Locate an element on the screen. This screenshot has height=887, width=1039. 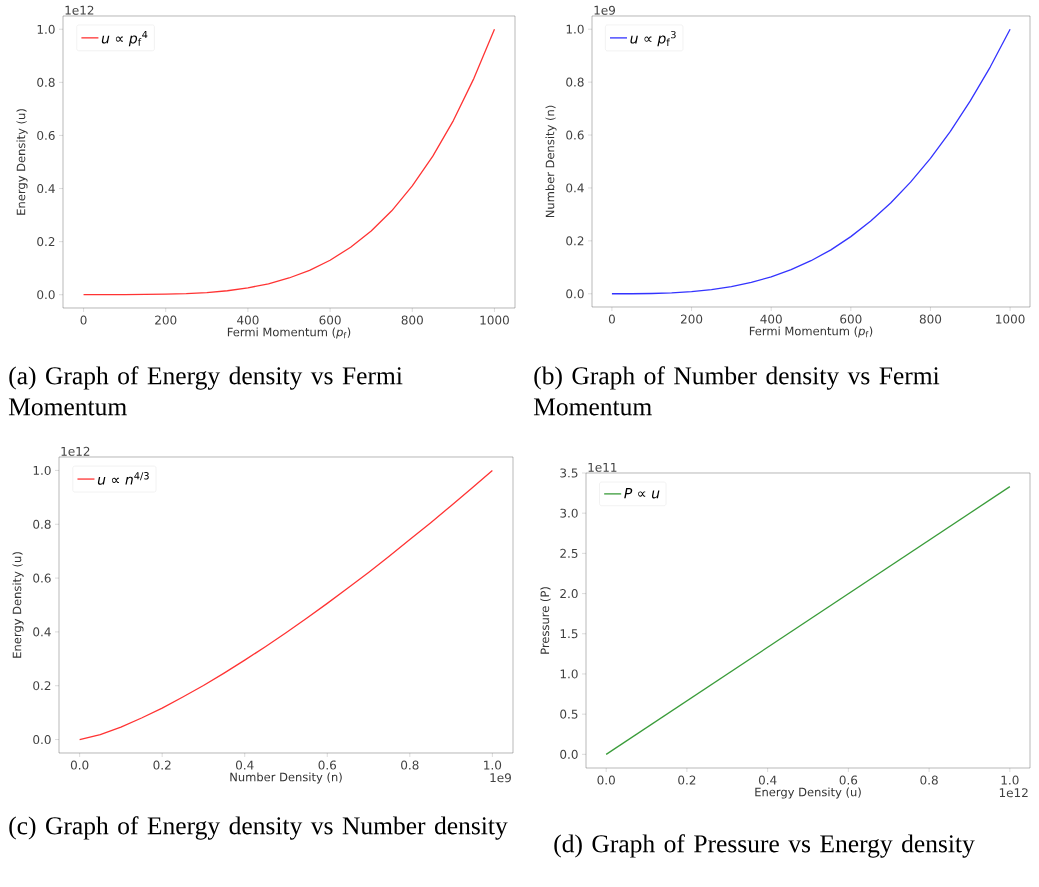
legend-label: P ∝ u is located at coordinates (642, 493).